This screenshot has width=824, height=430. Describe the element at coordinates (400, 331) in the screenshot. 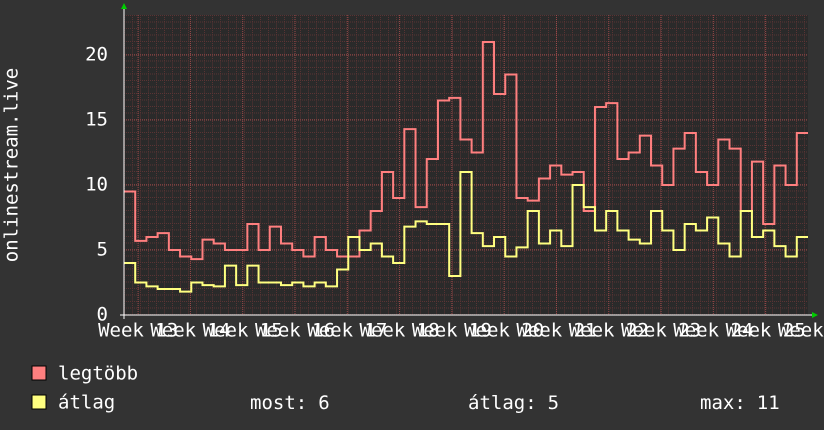

I see `x-tick-label: Week 18` at that location.